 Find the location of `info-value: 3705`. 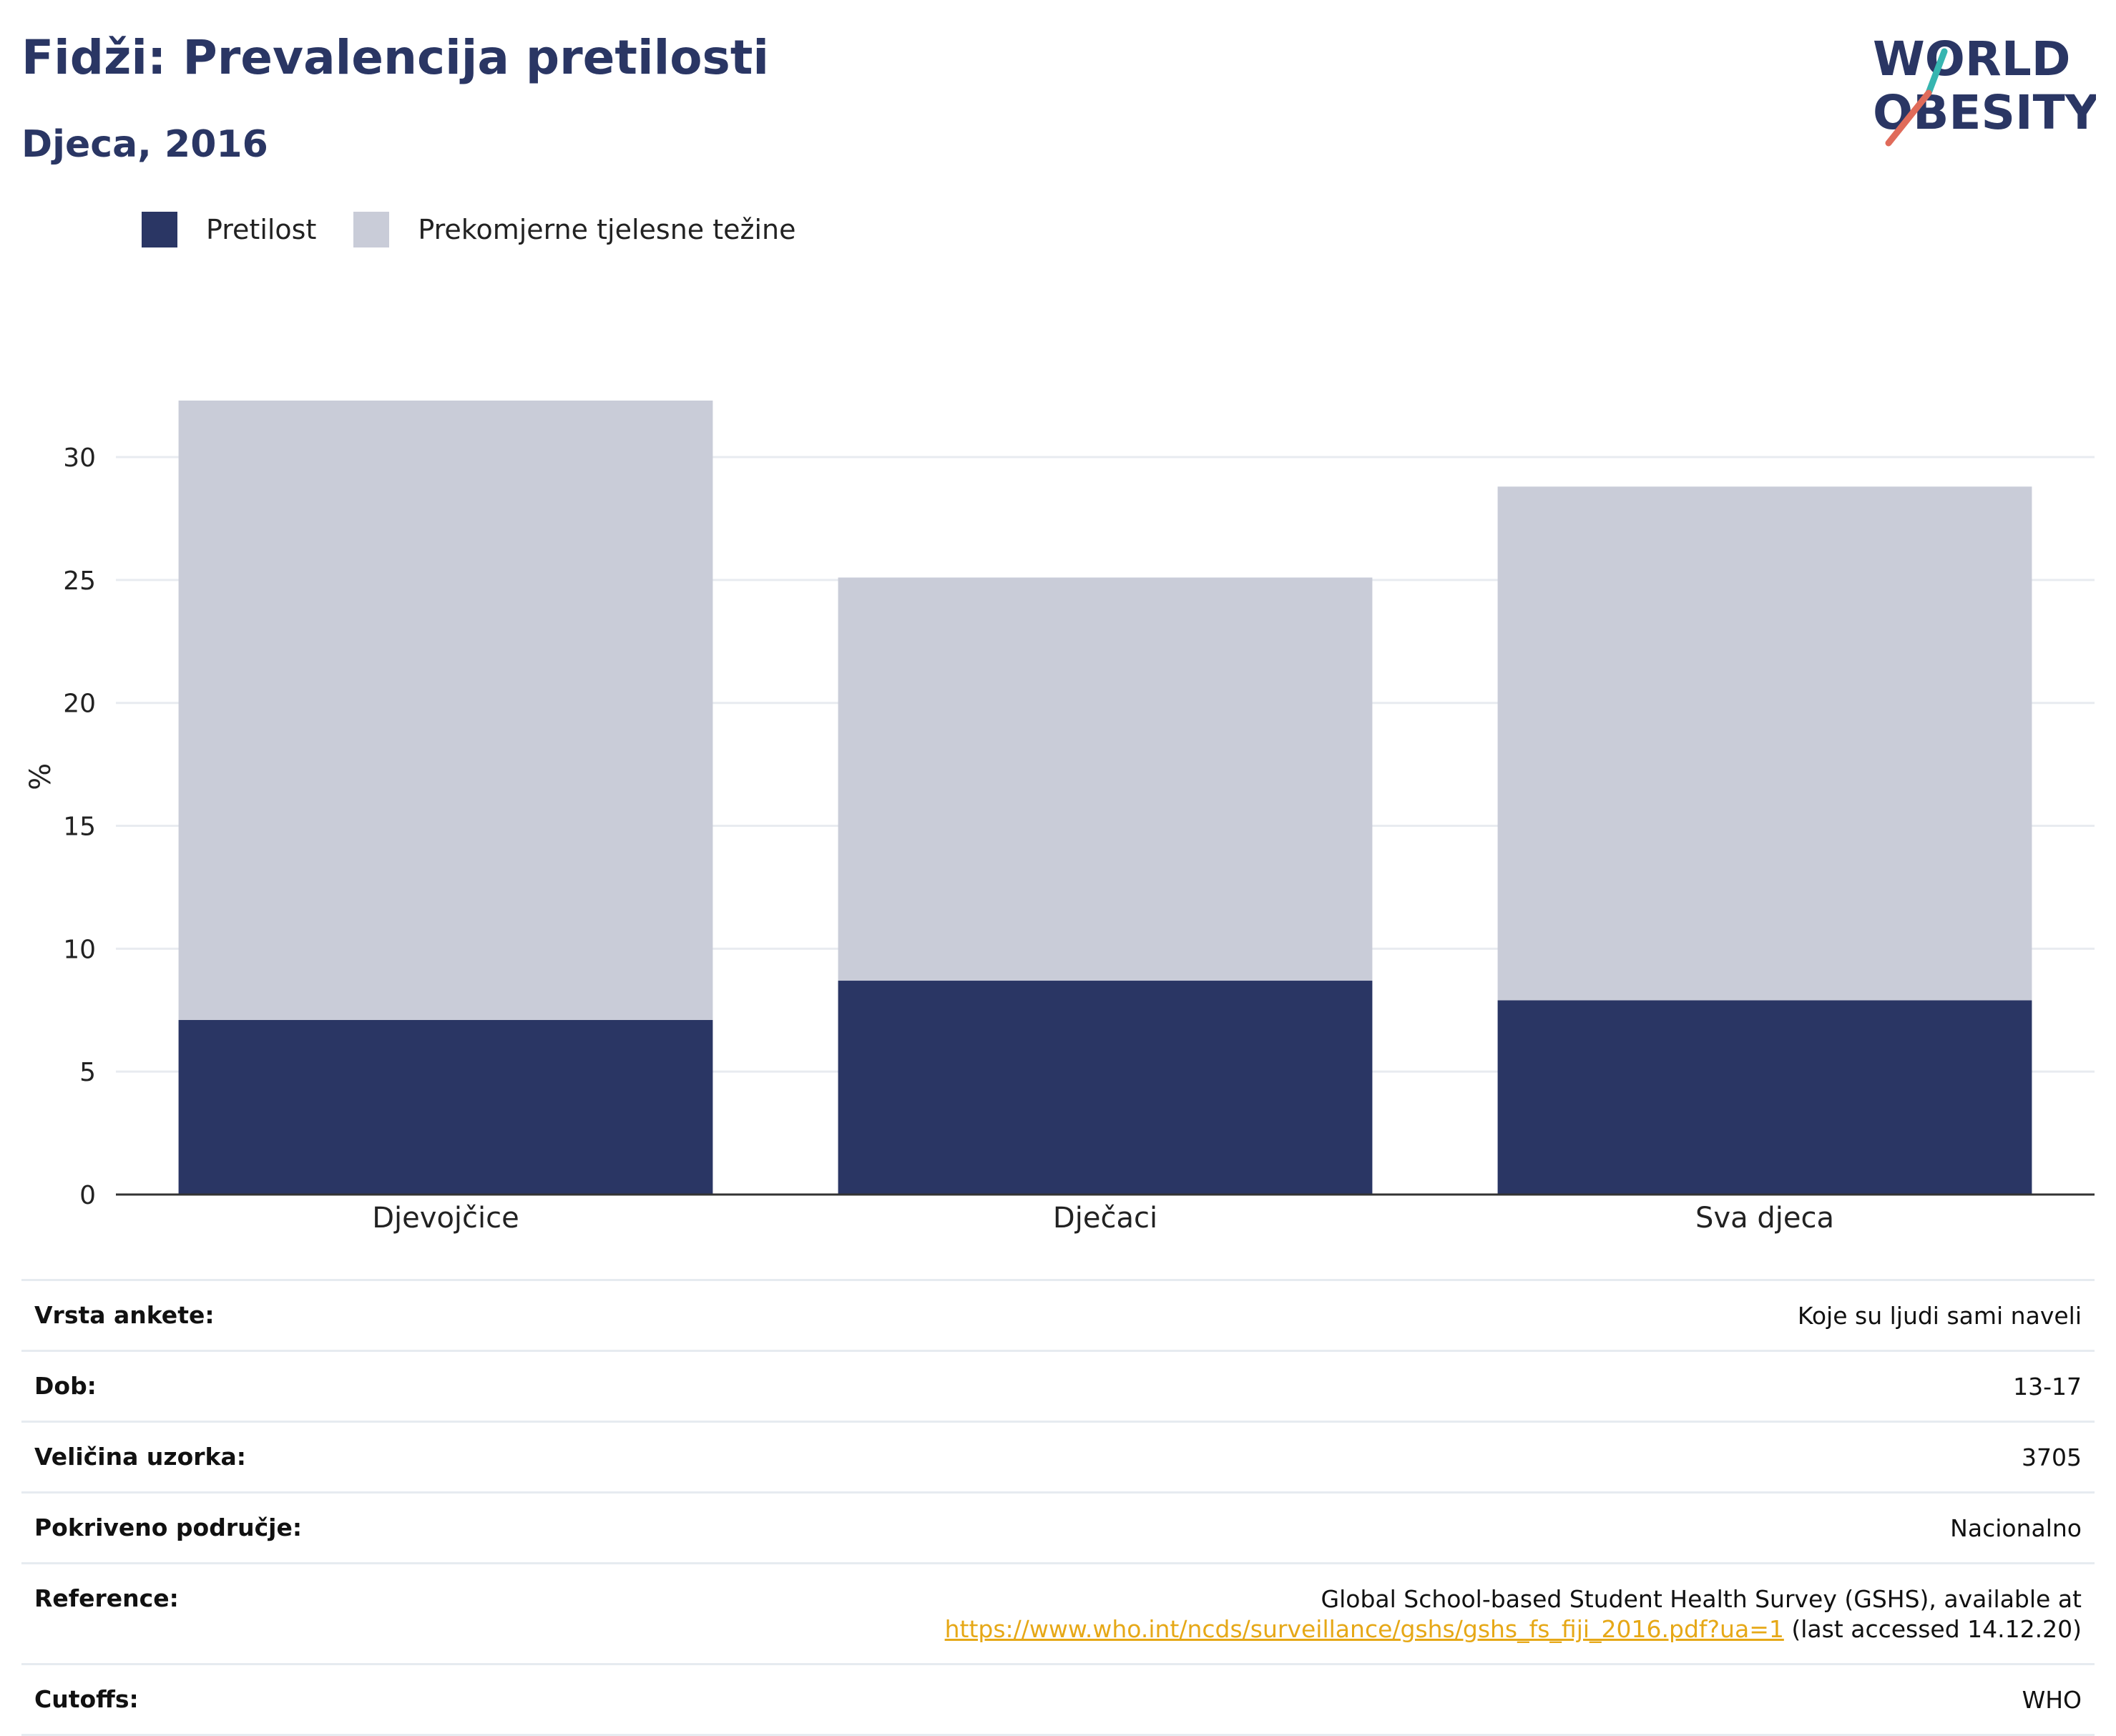

info-value: 3705 is located at coordinates (2052, 1457).